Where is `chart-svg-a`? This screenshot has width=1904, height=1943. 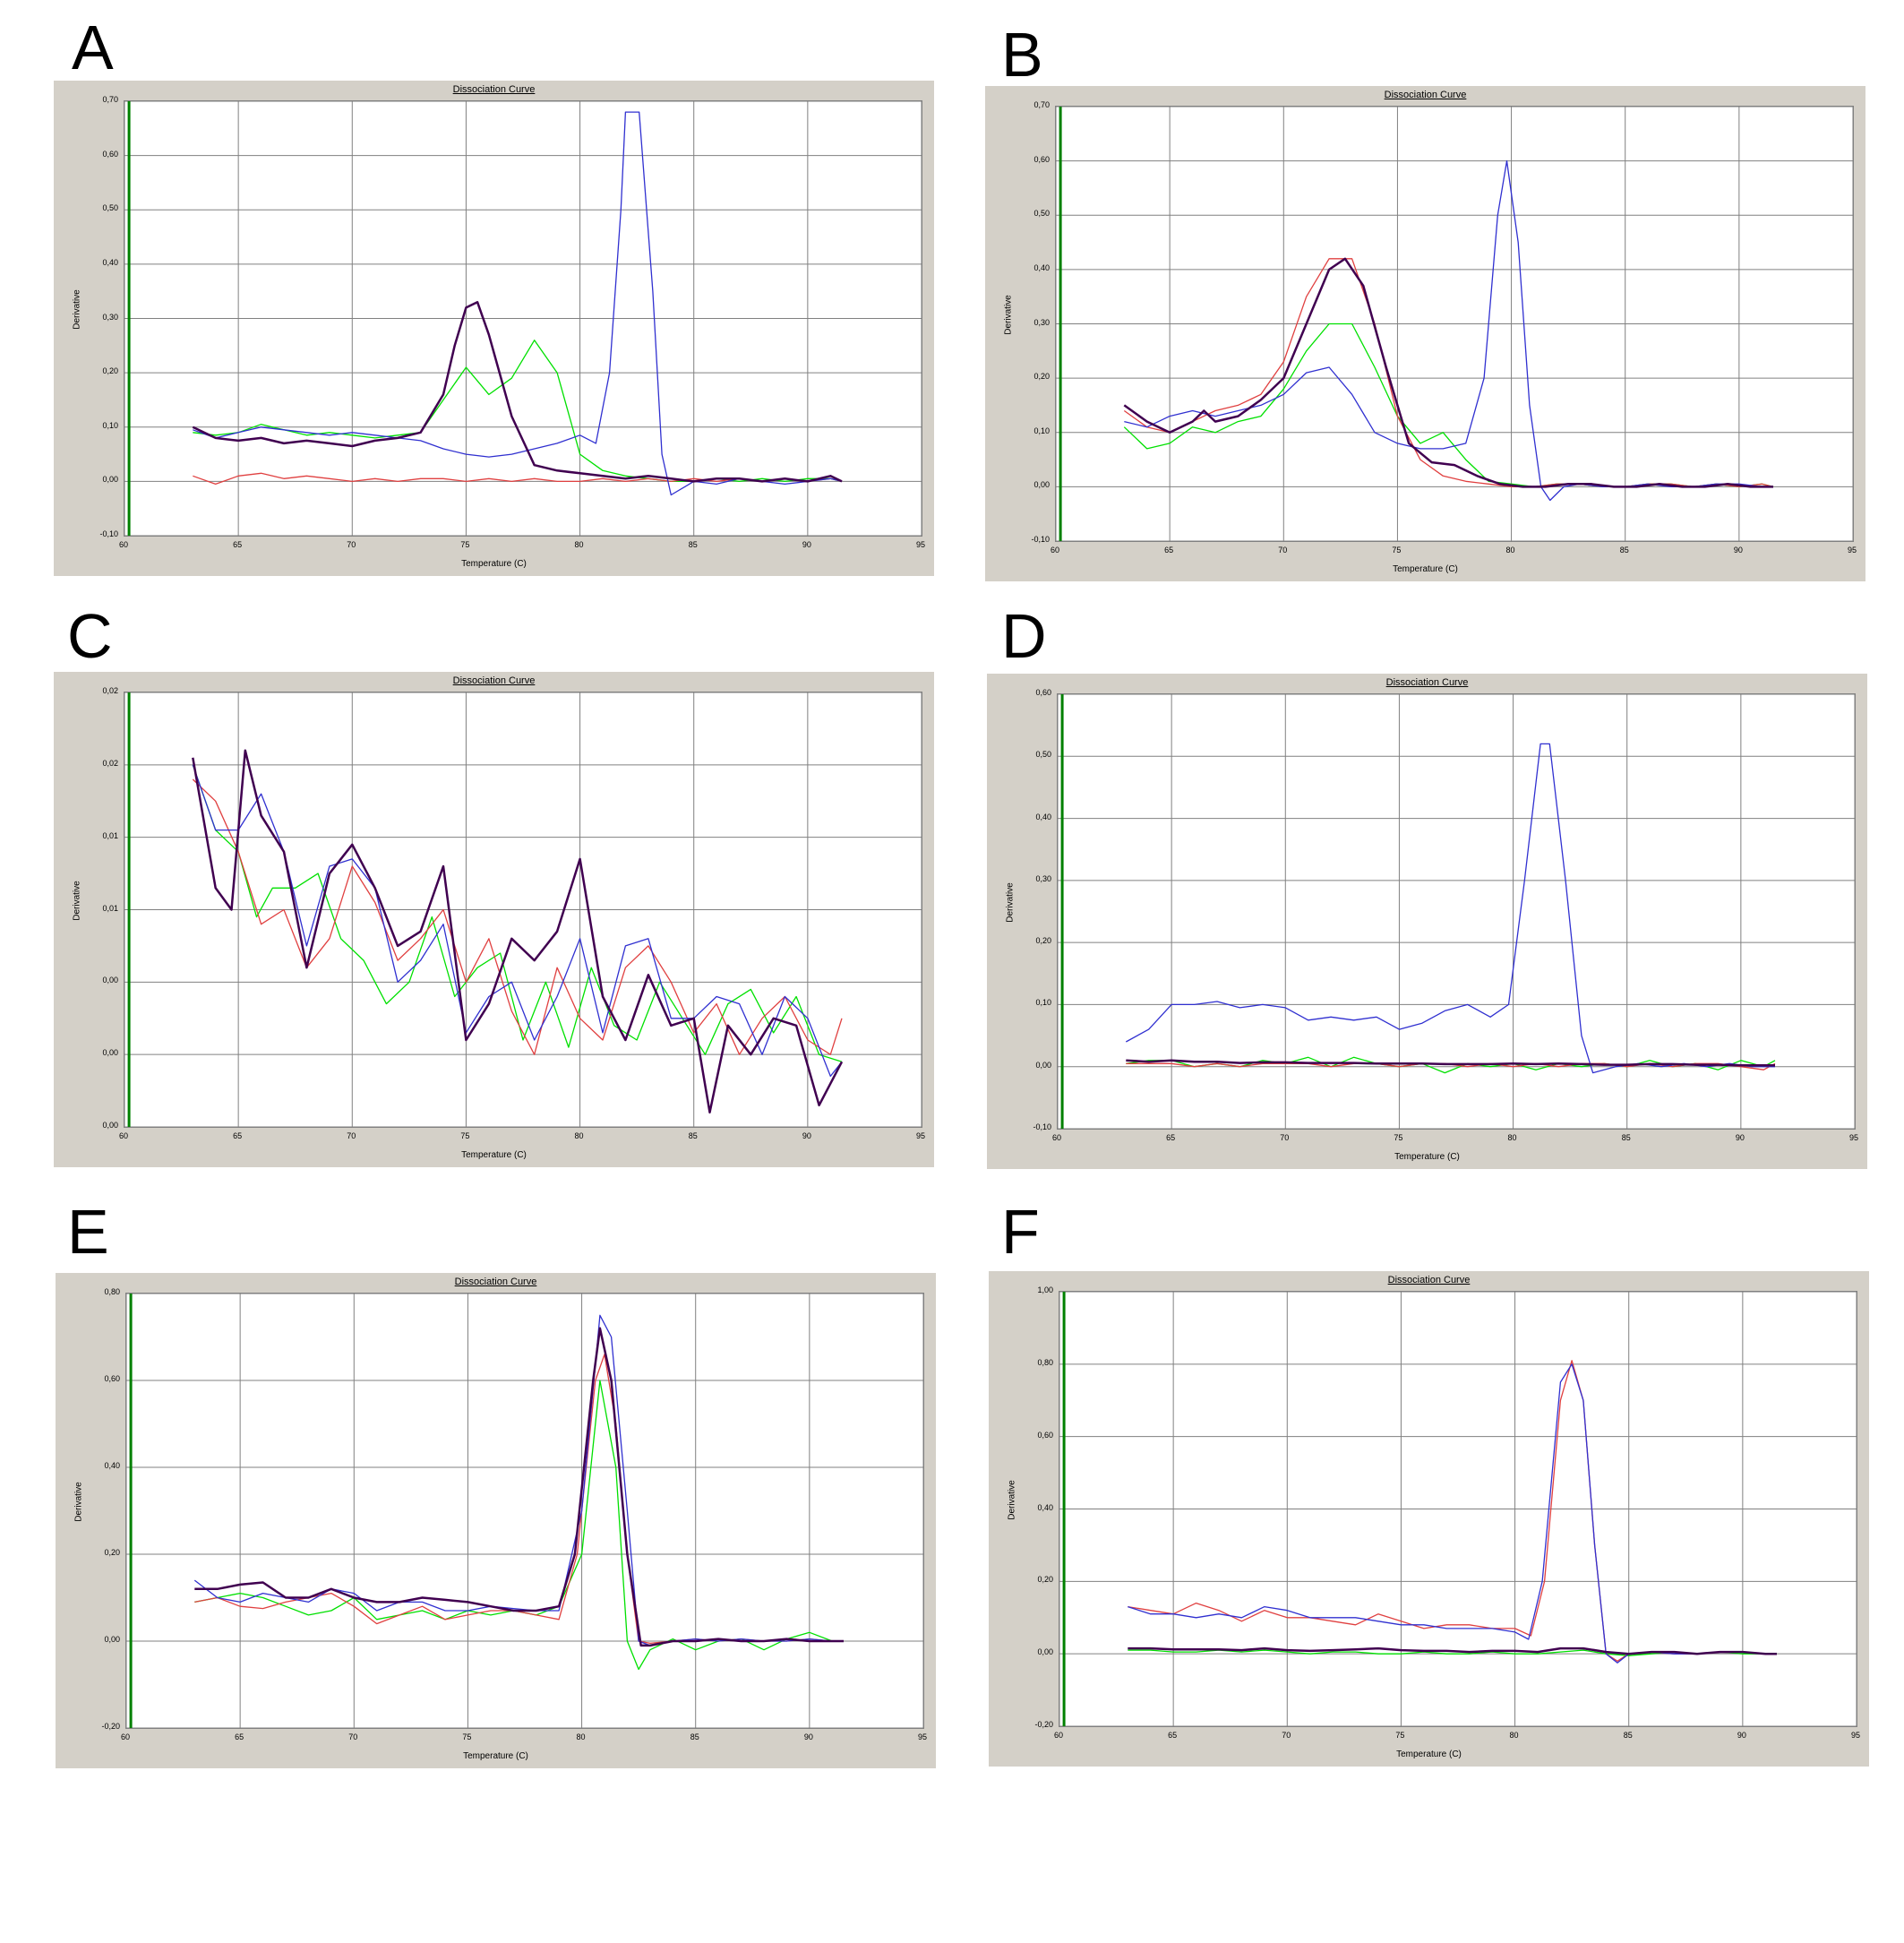 chart-svg-a is located at coordinates (523, 318).